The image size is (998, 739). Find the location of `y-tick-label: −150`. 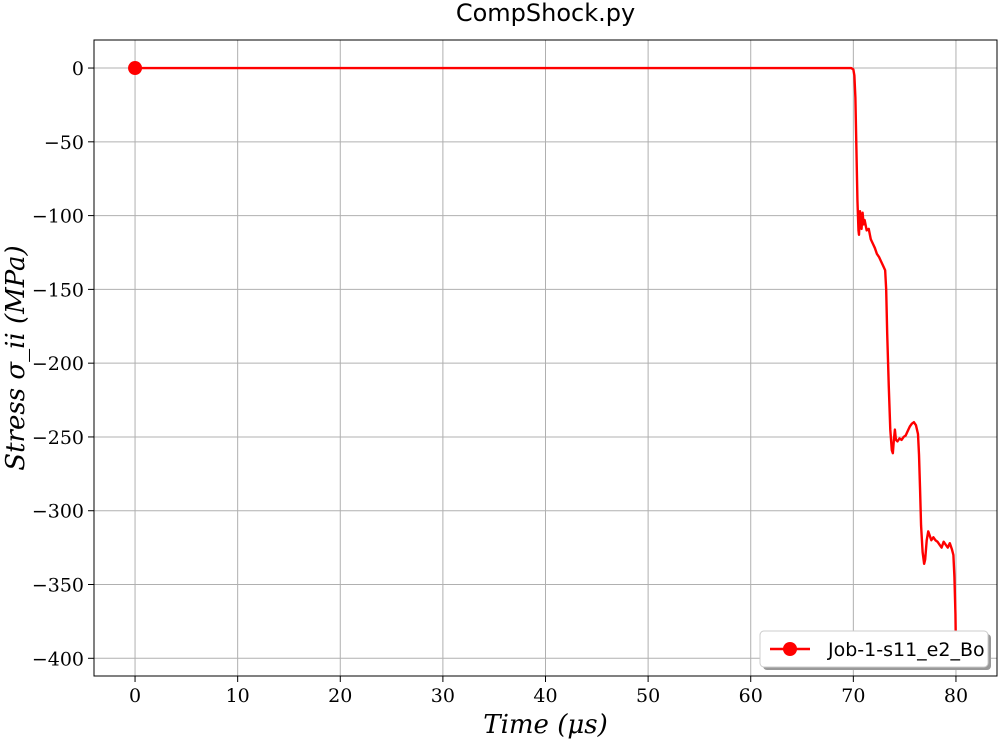

y-tick-label: −150 is located at coordinates (58, 290).